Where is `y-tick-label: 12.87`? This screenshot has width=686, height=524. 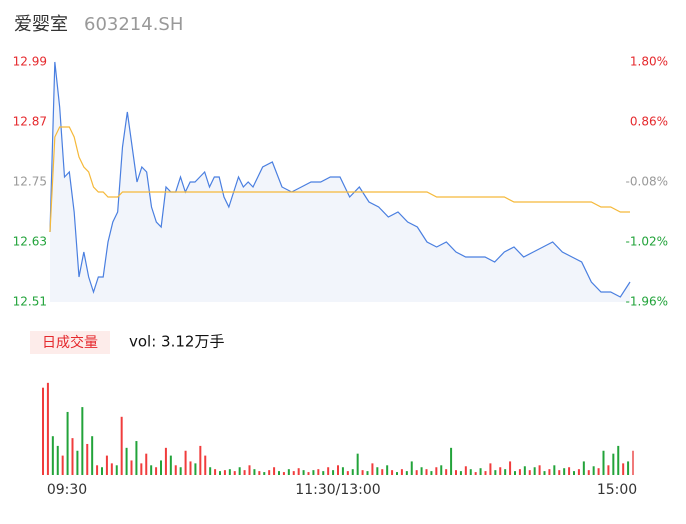 y-tick-label: 12.87 is located at coordinates (30, 122).